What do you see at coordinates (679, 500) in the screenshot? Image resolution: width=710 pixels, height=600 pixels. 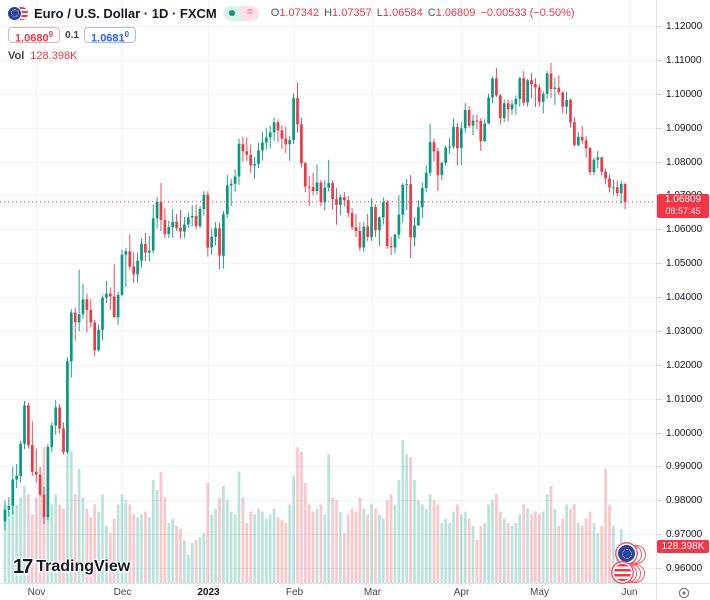 I see `price-tick-label: 0.98000` at bounding box center [679, 500].